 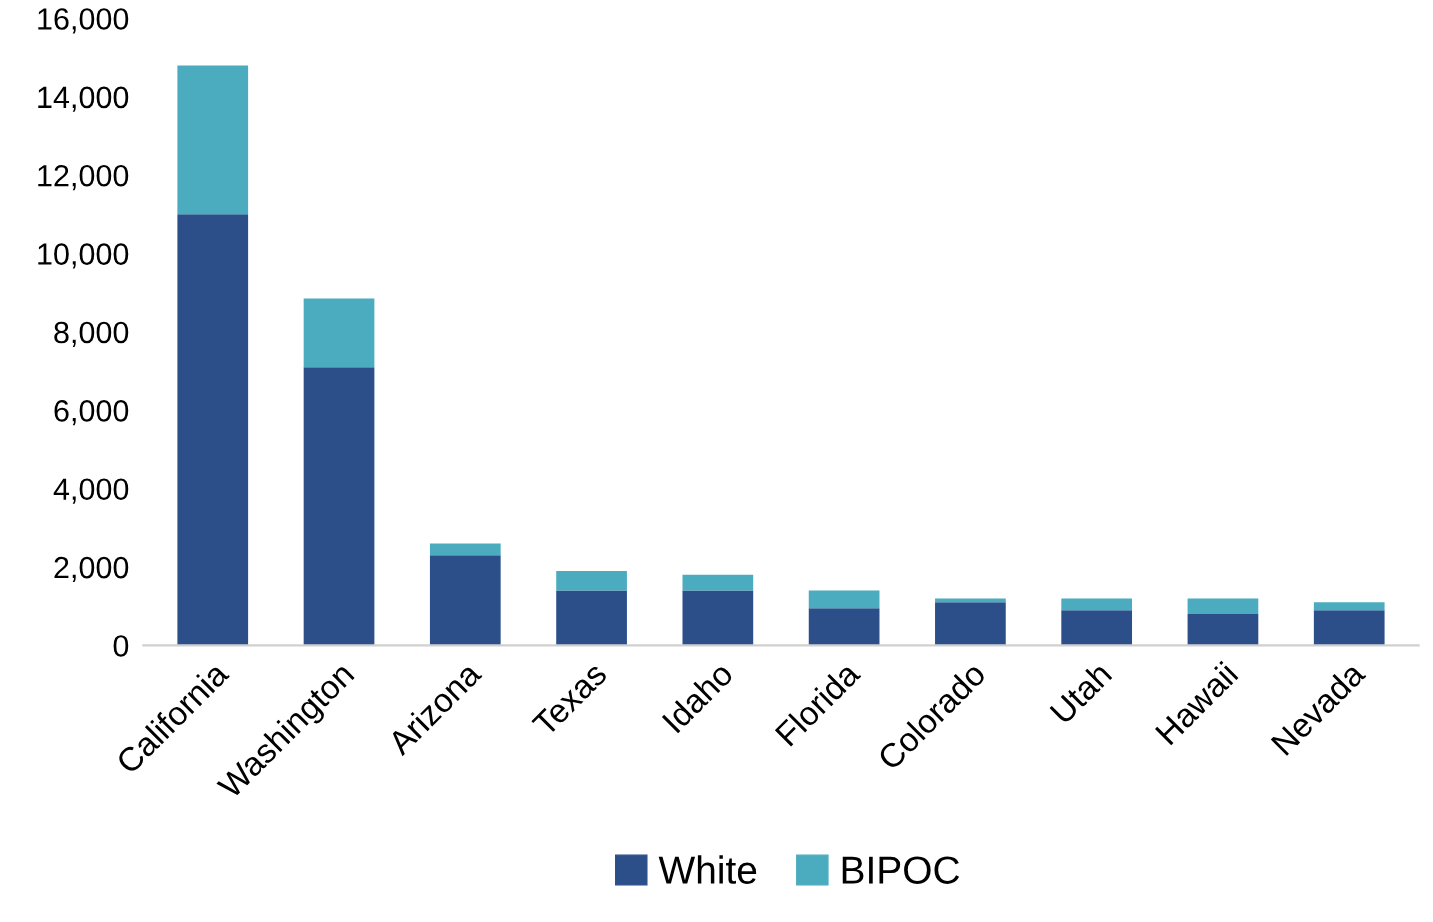 What do you see at coordinates (83, 21) in the screenshot?
I see `y-tick-label: 16,000` at bounding box center [83, 21].